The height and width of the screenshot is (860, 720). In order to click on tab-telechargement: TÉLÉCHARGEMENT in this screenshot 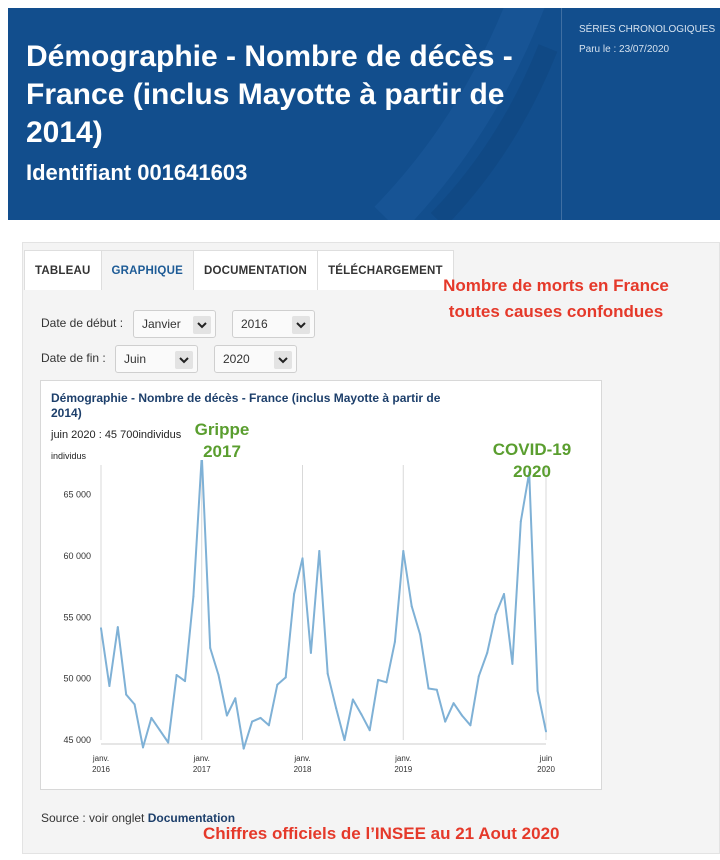, I will do `click(385, 270)`.